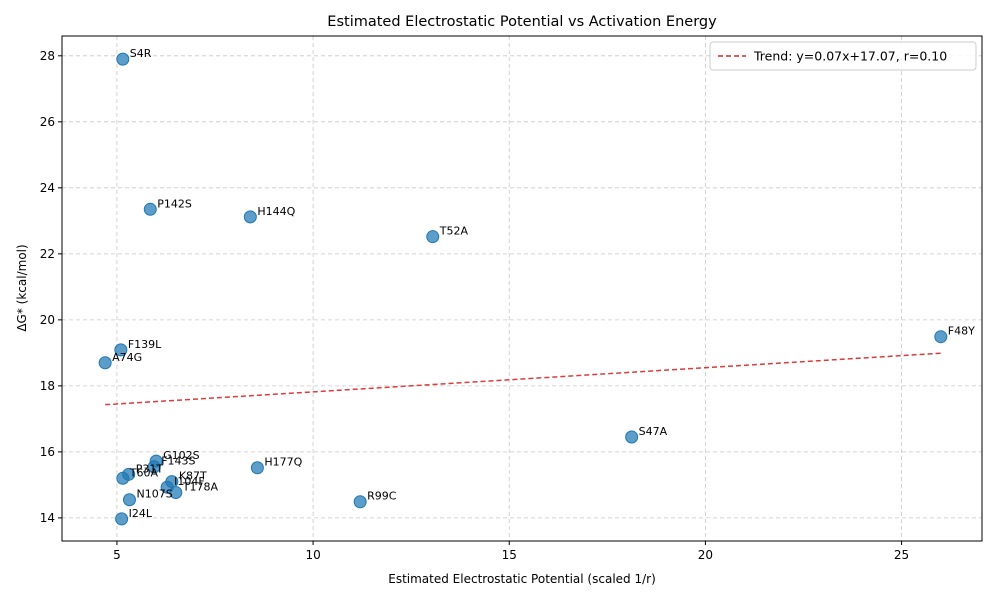 Image resolution: width=1000 pixels, height=600 pixels. Describe the element at coordinates (705, 555) in the screenshot. I see `x-tick-label: 20` at that location.